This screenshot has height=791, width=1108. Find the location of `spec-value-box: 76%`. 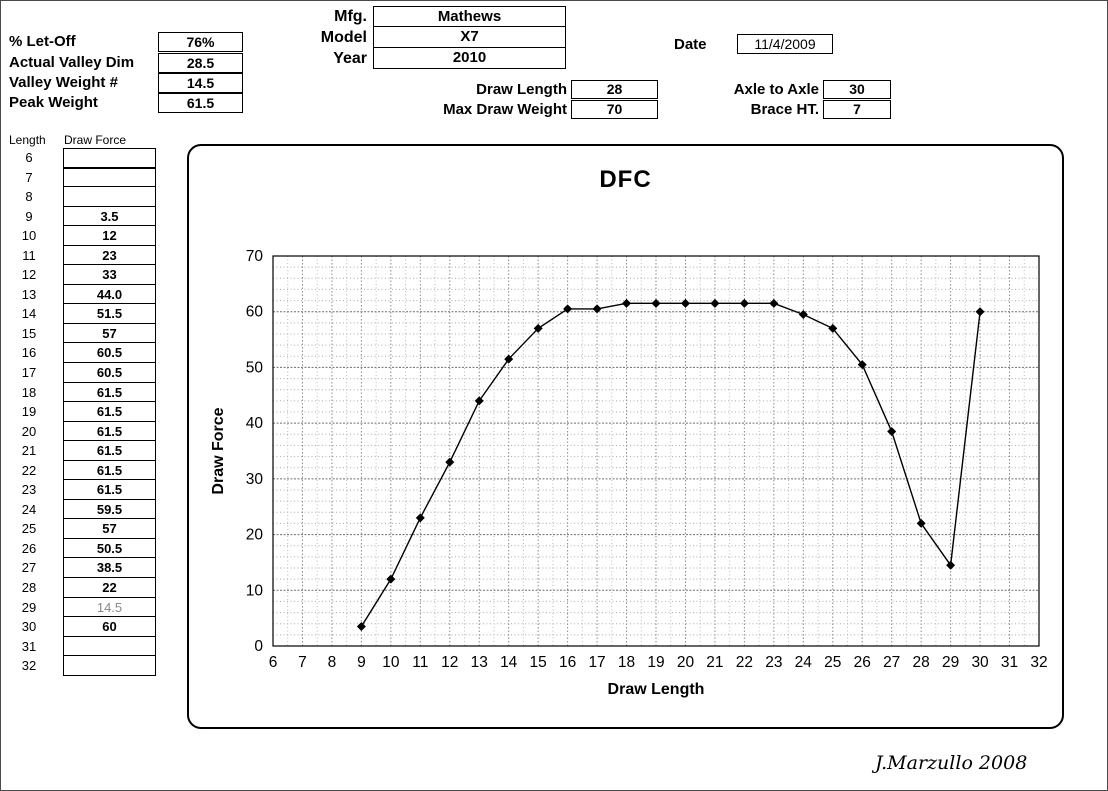

spec-value-box: 76% is located at coordinates (200, 42).